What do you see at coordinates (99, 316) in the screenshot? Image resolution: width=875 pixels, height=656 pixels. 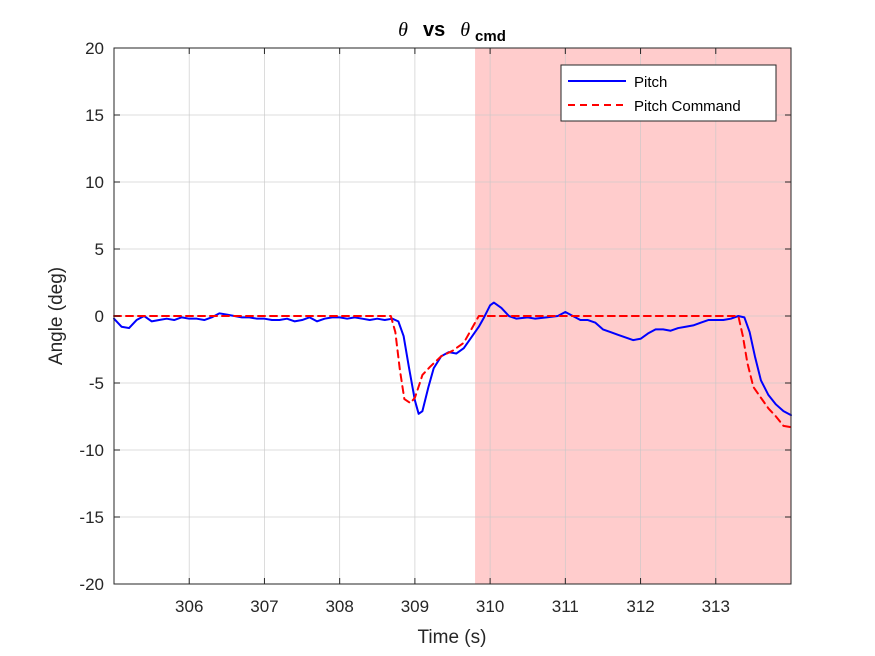 I see `y-tick-label: 0` at bounding box center [99, 316].